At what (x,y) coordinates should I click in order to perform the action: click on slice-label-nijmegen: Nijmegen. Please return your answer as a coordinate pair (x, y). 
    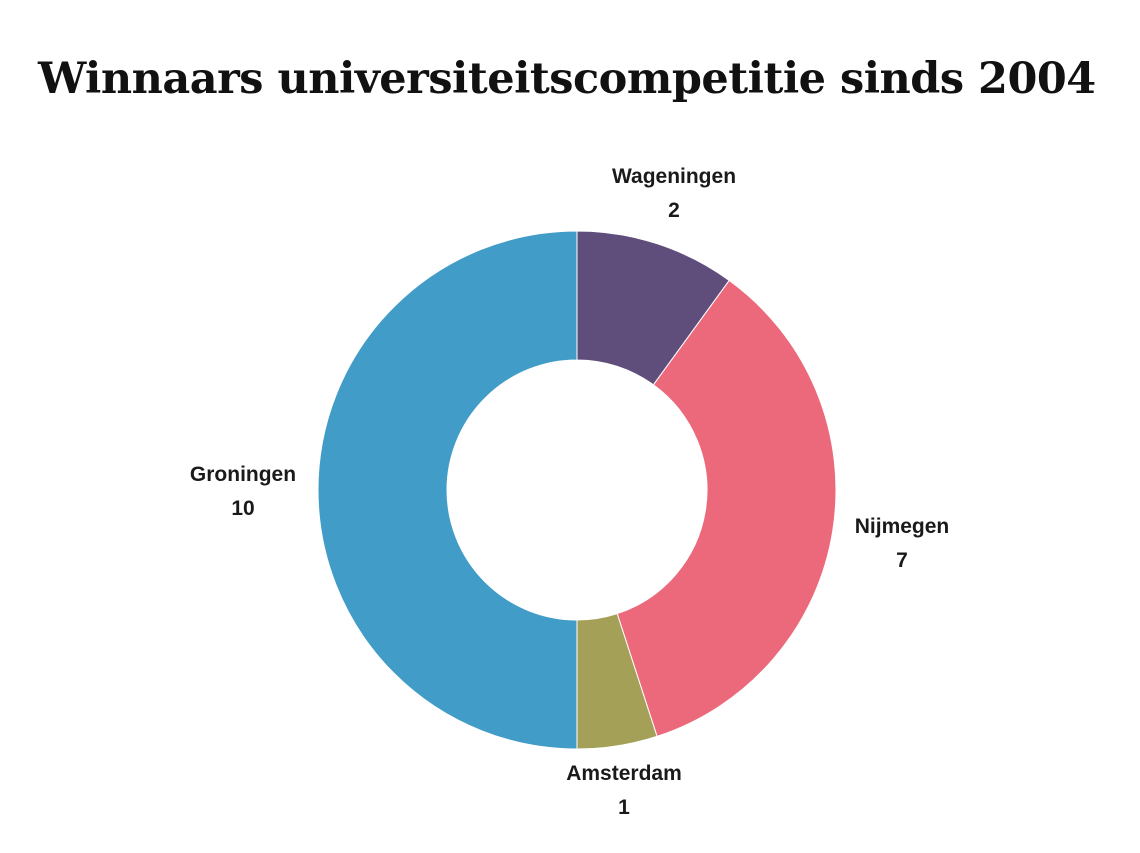
    Looking at the image, I should click on (902, 526).